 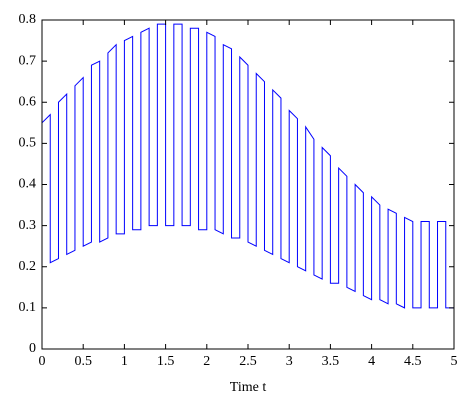 I want to click on y-tick-label: 0, so click(x=32, y=348).